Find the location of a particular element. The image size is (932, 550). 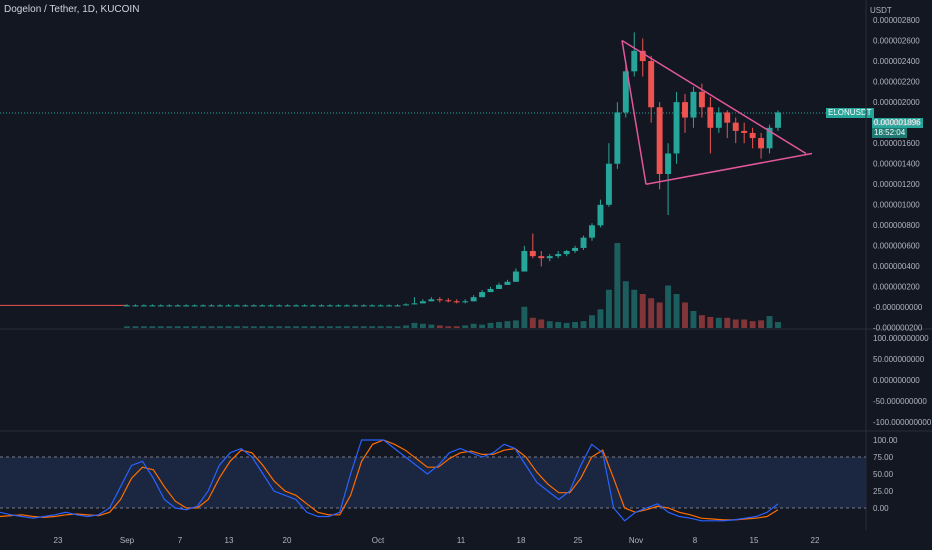

osc1-tick-label: 50.000000000 is located at coordinates (899, 359).